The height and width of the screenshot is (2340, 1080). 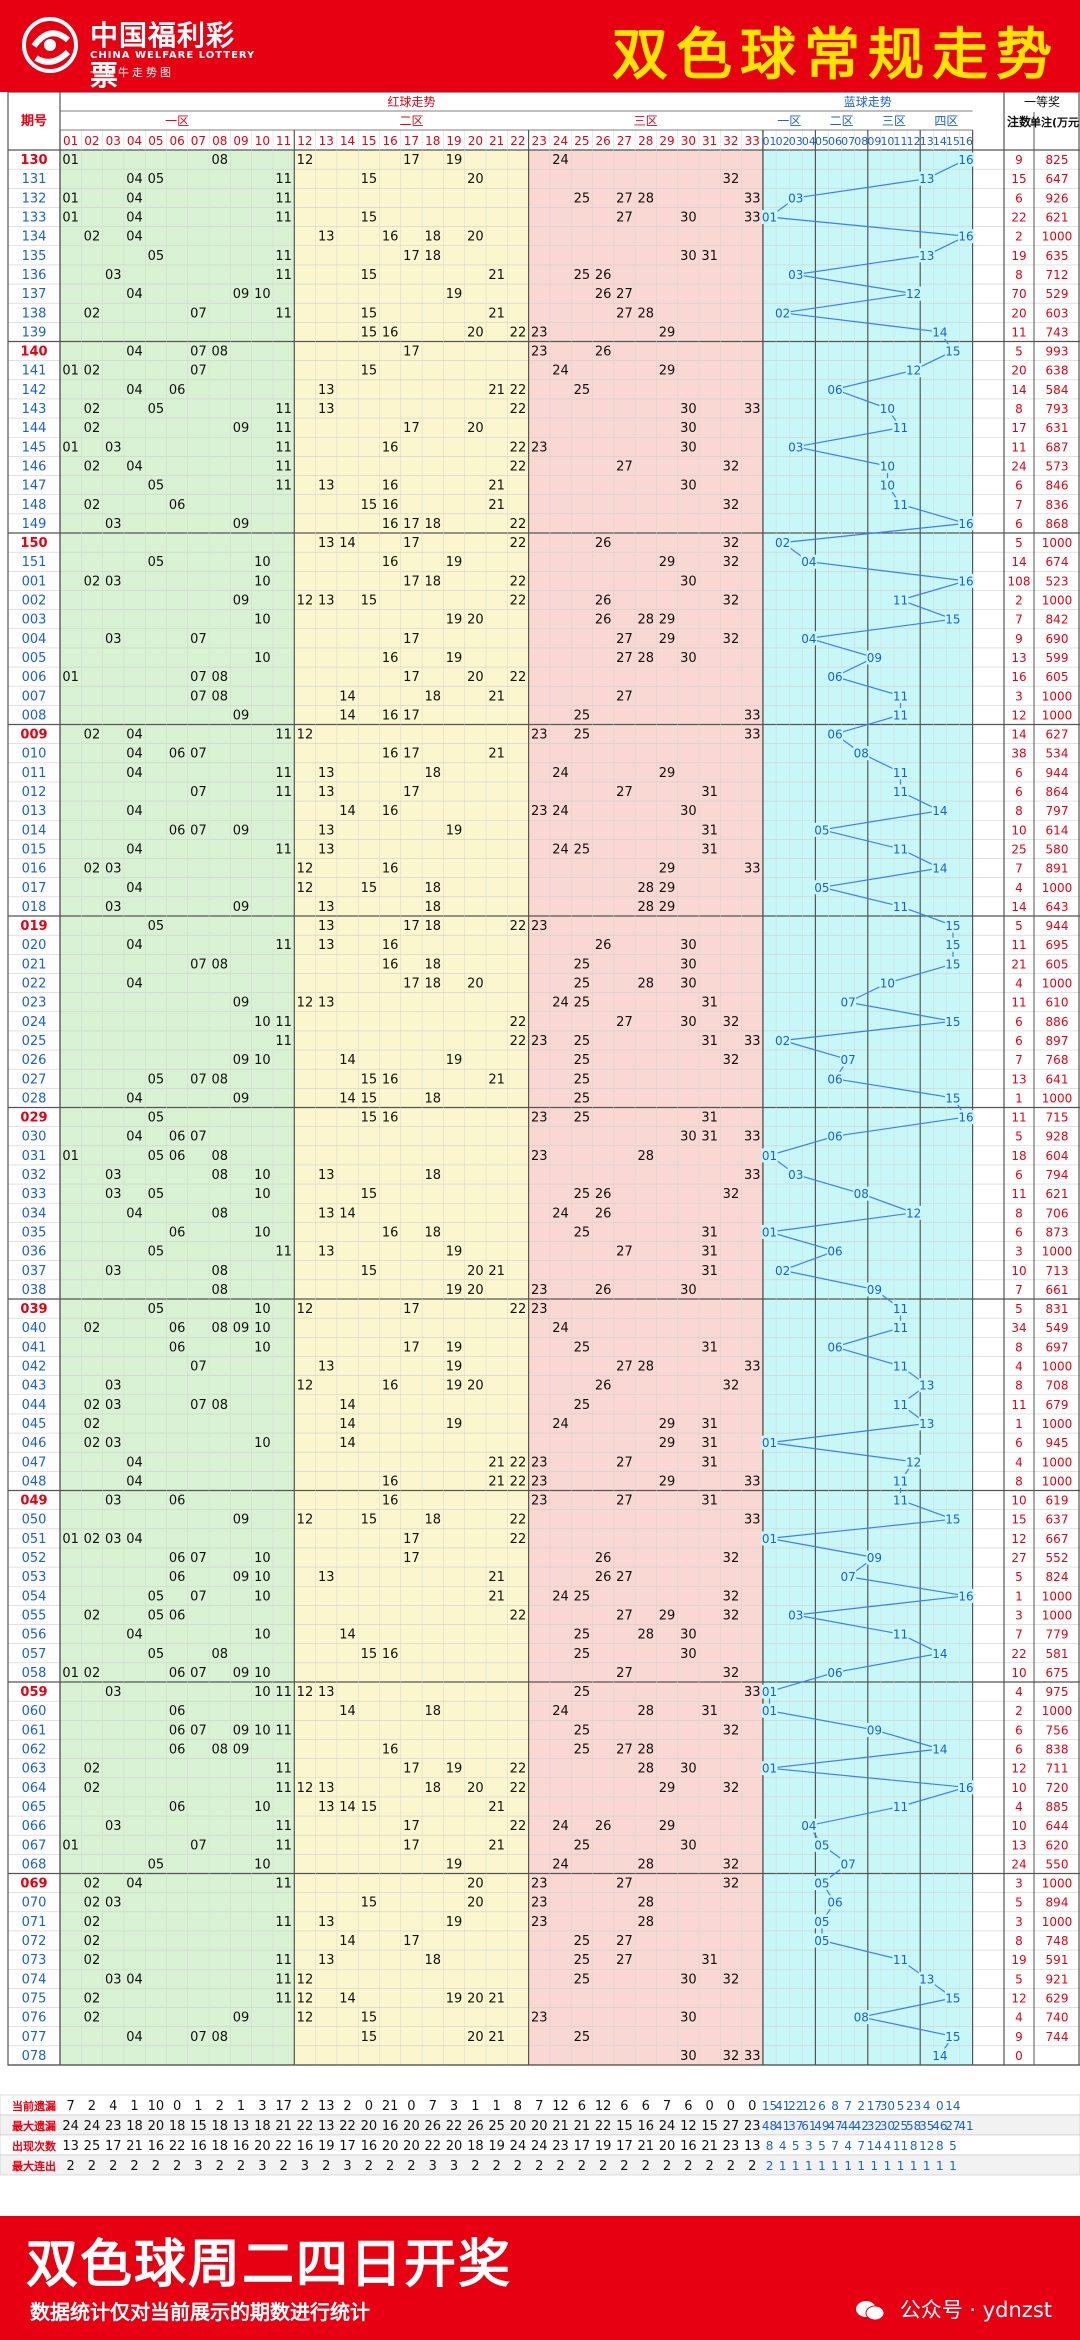 What do you see at coordinates (1057, 1271) in the screenshot?
I see `prize-amount: 713` at bounding box center [1057, 1271].